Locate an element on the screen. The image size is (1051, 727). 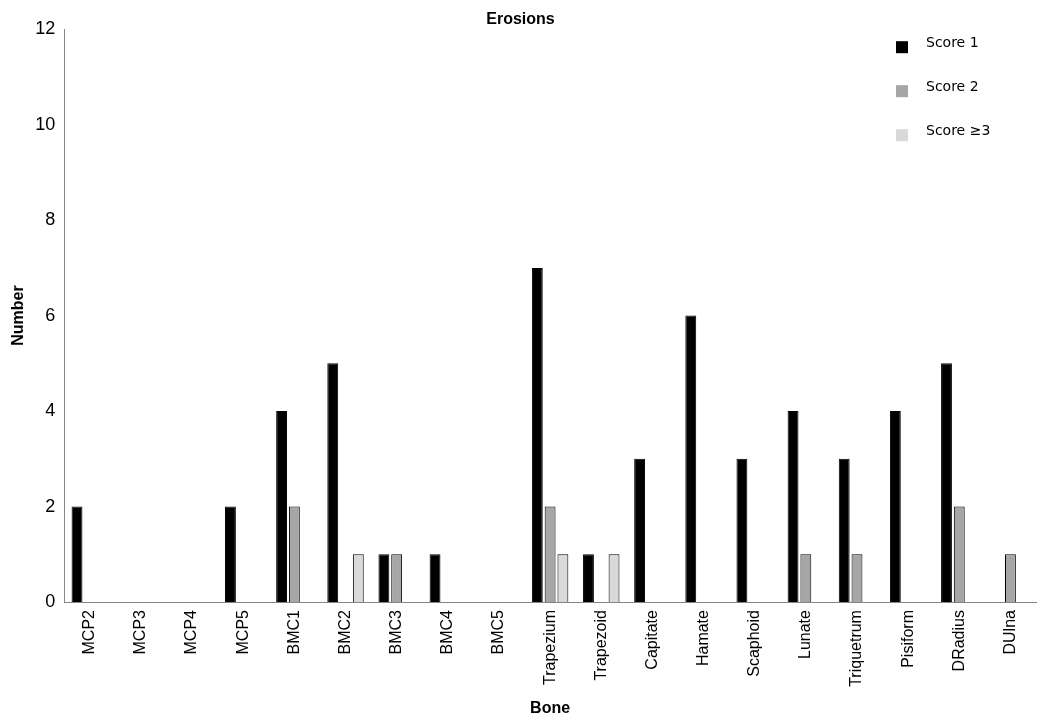
y-tick-label: 4 is located at coordinates (50, 410).